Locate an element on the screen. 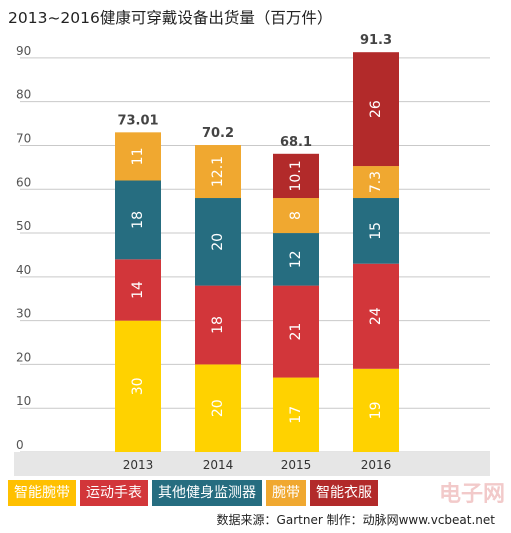 Image resolution: width=511 pixels, height=533 pixels. x-tick-label: 2016 is located at coordinates (376, 465).